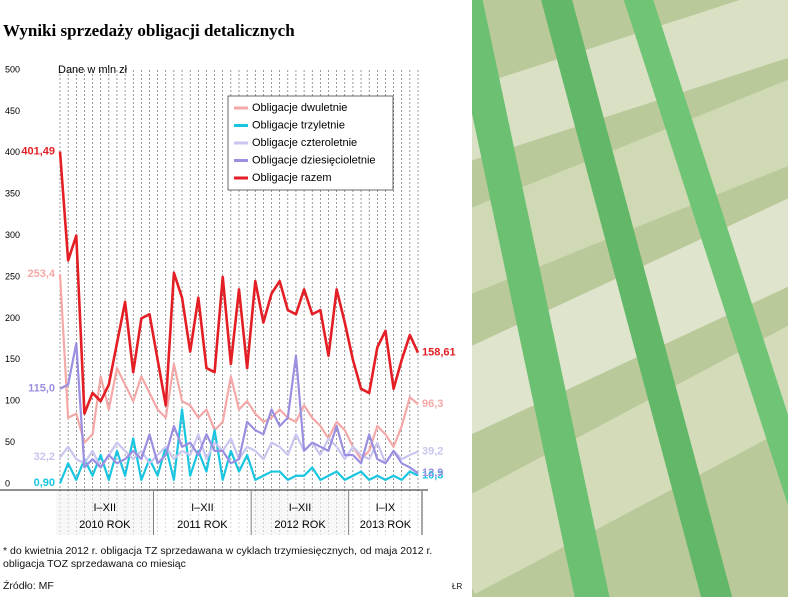  What do you see at coordinates (432, 451) in the screenshot?
I see `end-value-label: 39,2` at bounding box center [432, 451].